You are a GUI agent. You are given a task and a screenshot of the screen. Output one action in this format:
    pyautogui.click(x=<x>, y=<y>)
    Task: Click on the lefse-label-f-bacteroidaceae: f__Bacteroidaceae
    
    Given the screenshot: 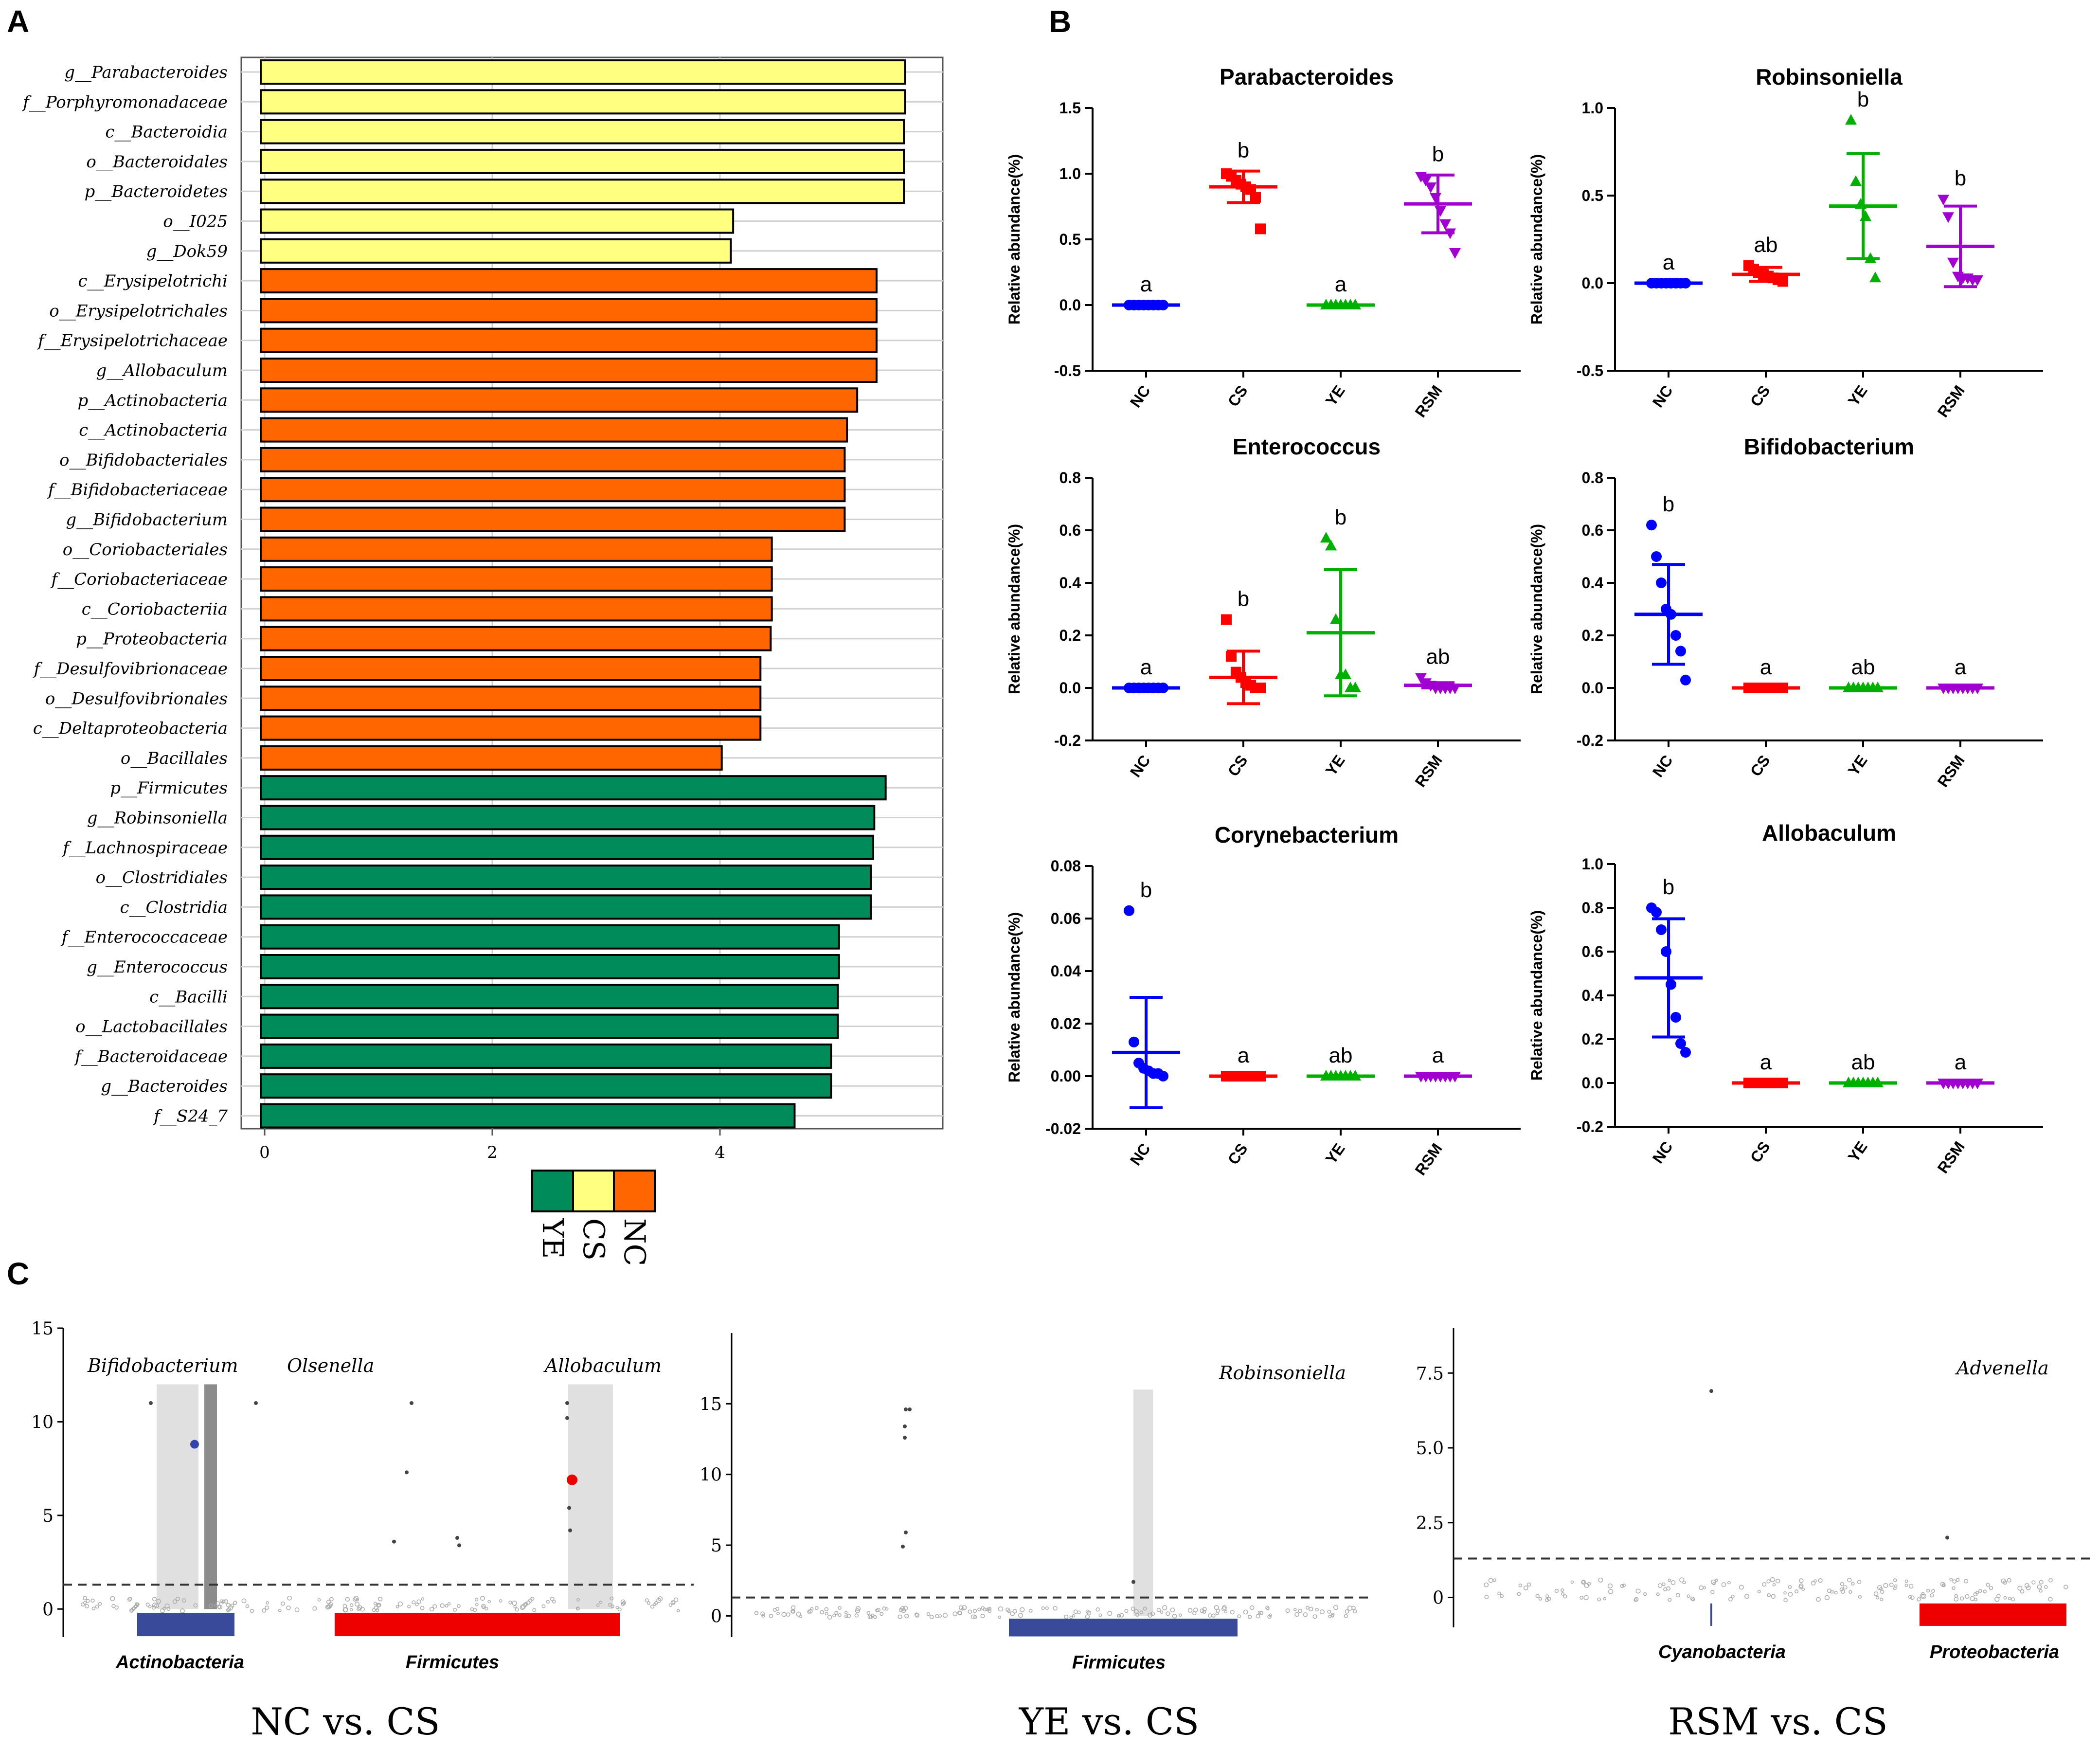 What is the action you would take?
    pyautogui.click(x=150, y=1056)
    